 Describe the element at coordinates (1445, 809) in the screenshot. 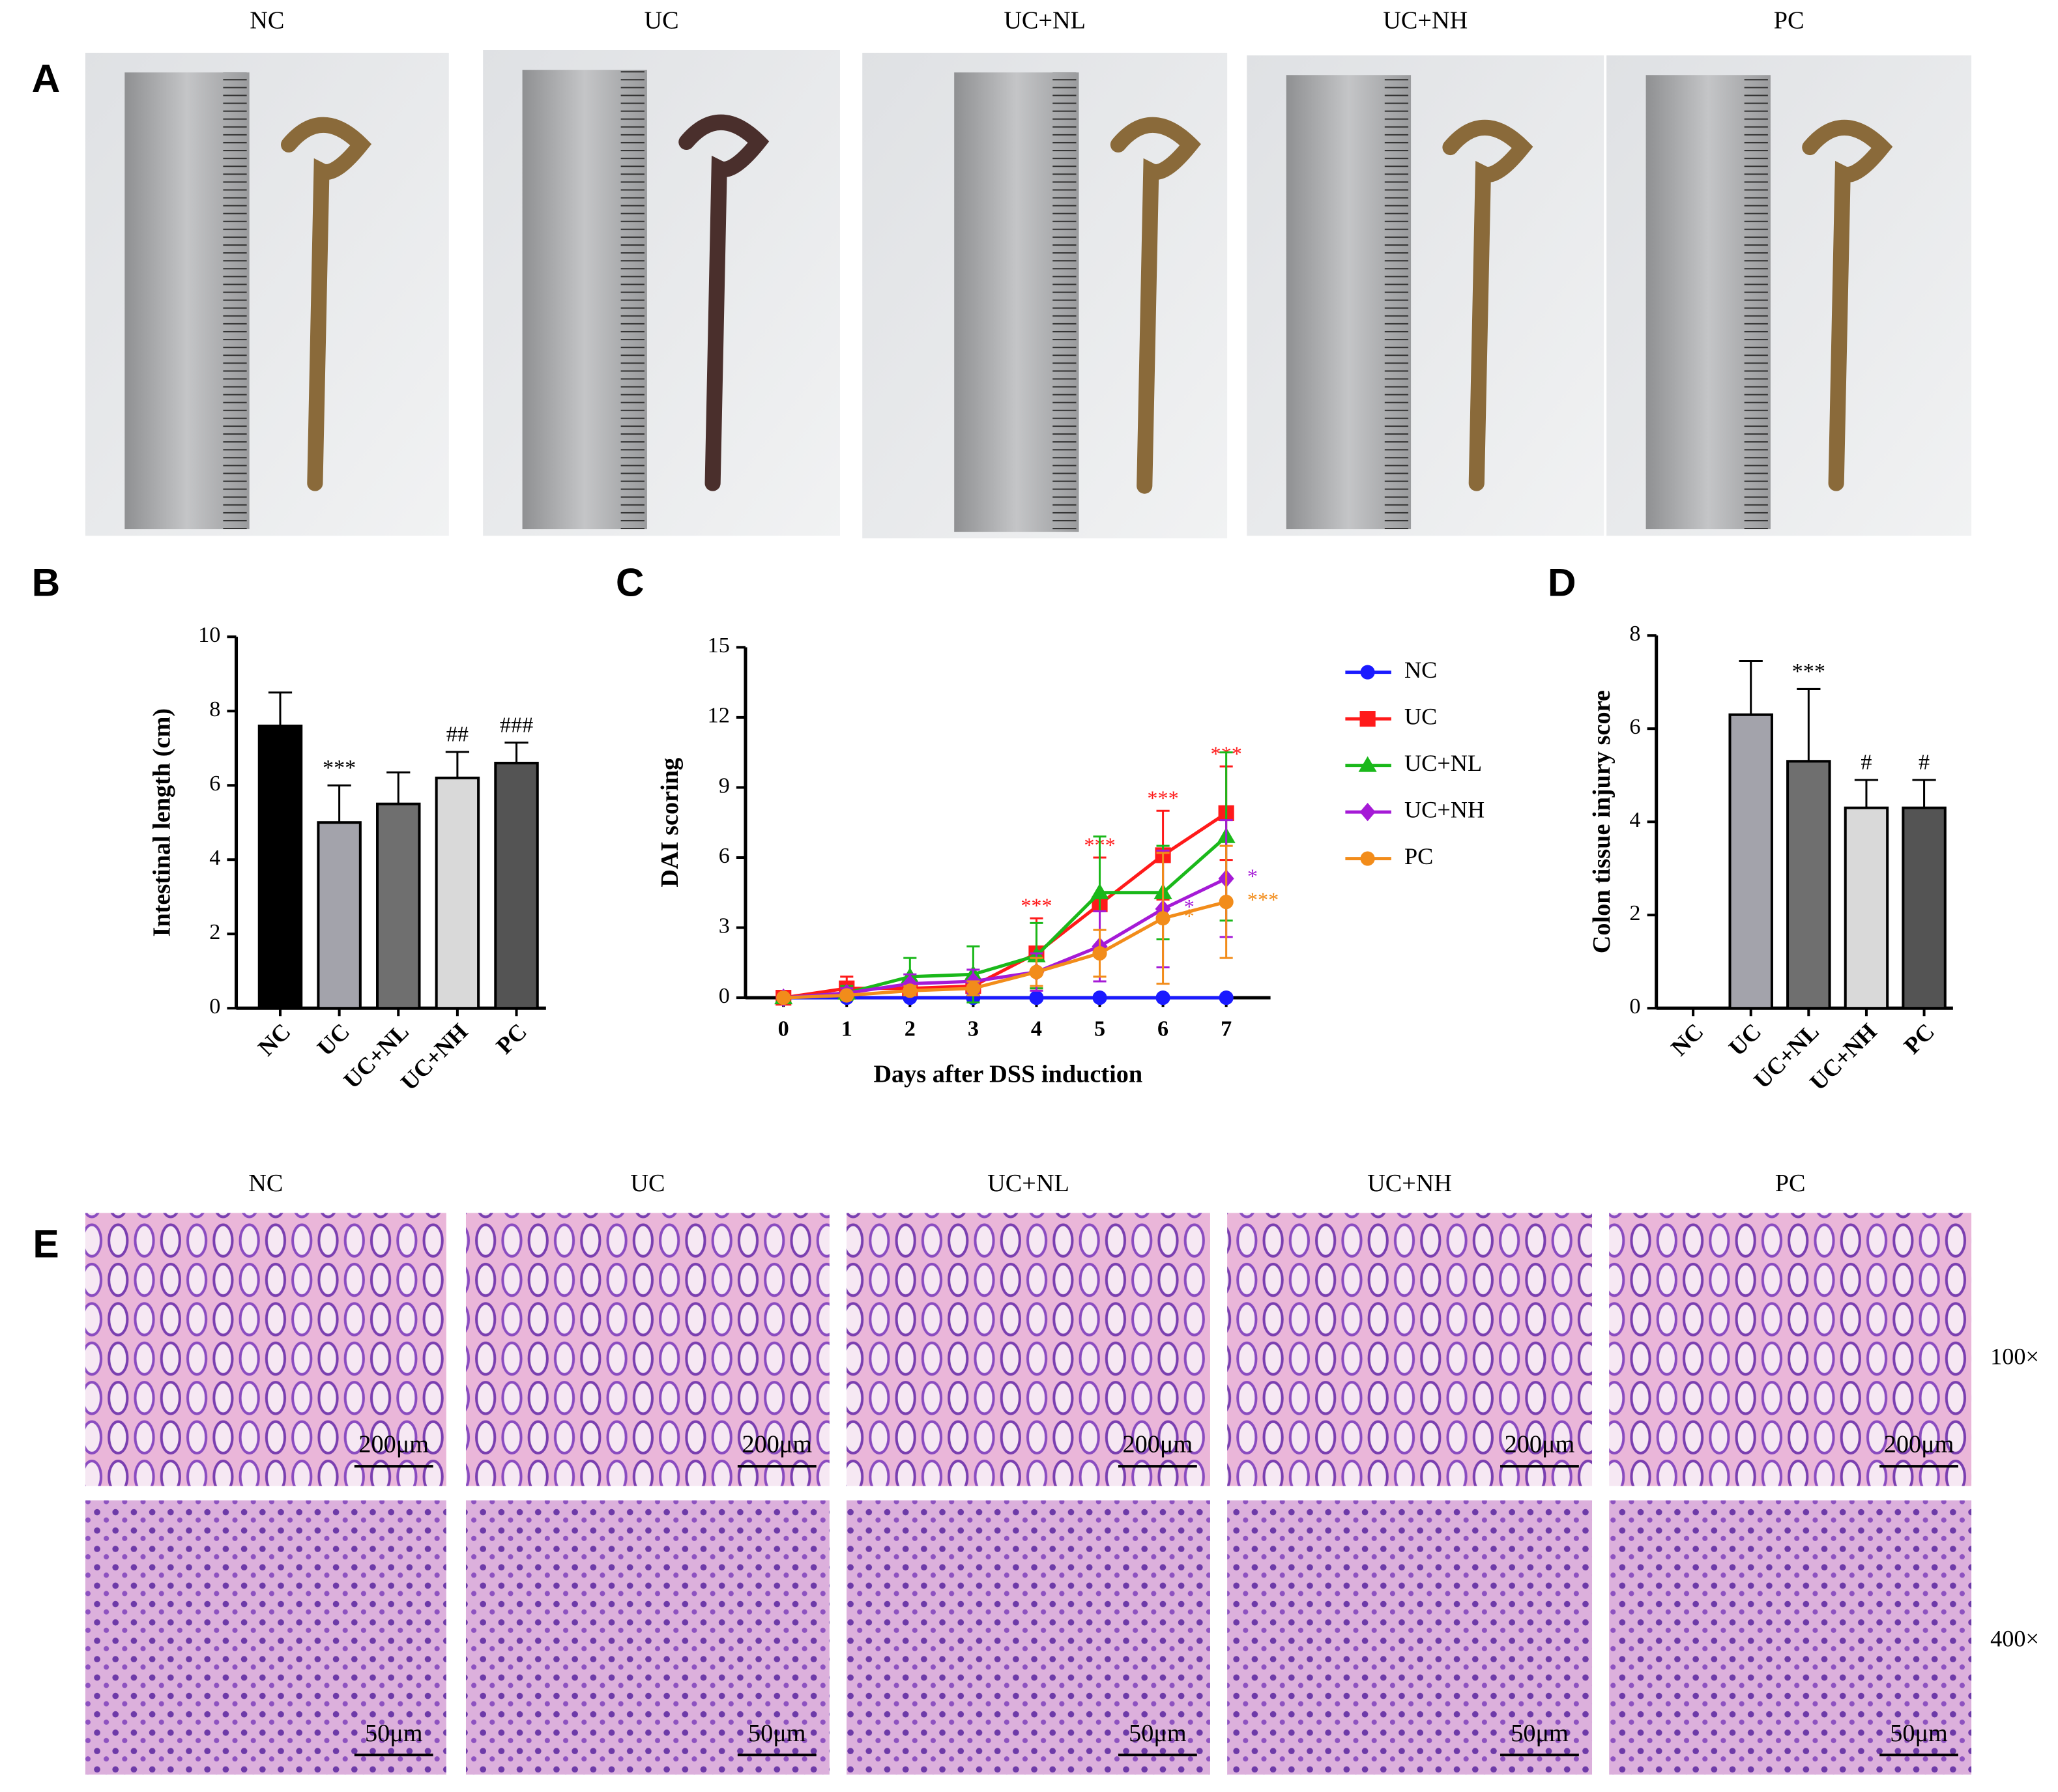

I see `legend-label: UC+NH` at that location.